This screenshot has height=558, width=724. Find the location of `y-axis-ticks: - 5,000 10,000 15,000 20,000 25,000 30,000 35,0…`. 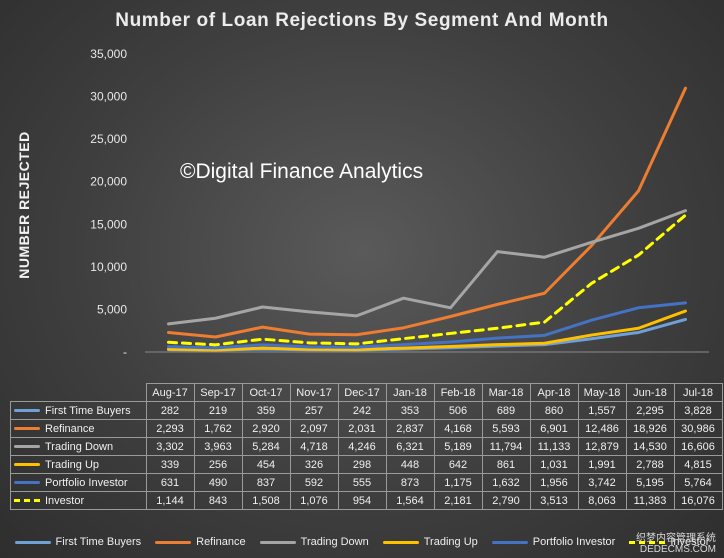

y-axis-ticks: - 5,000 10,000 15,000 20,000 25,000 30,000 35,0… is located at coordinates (108, 203).